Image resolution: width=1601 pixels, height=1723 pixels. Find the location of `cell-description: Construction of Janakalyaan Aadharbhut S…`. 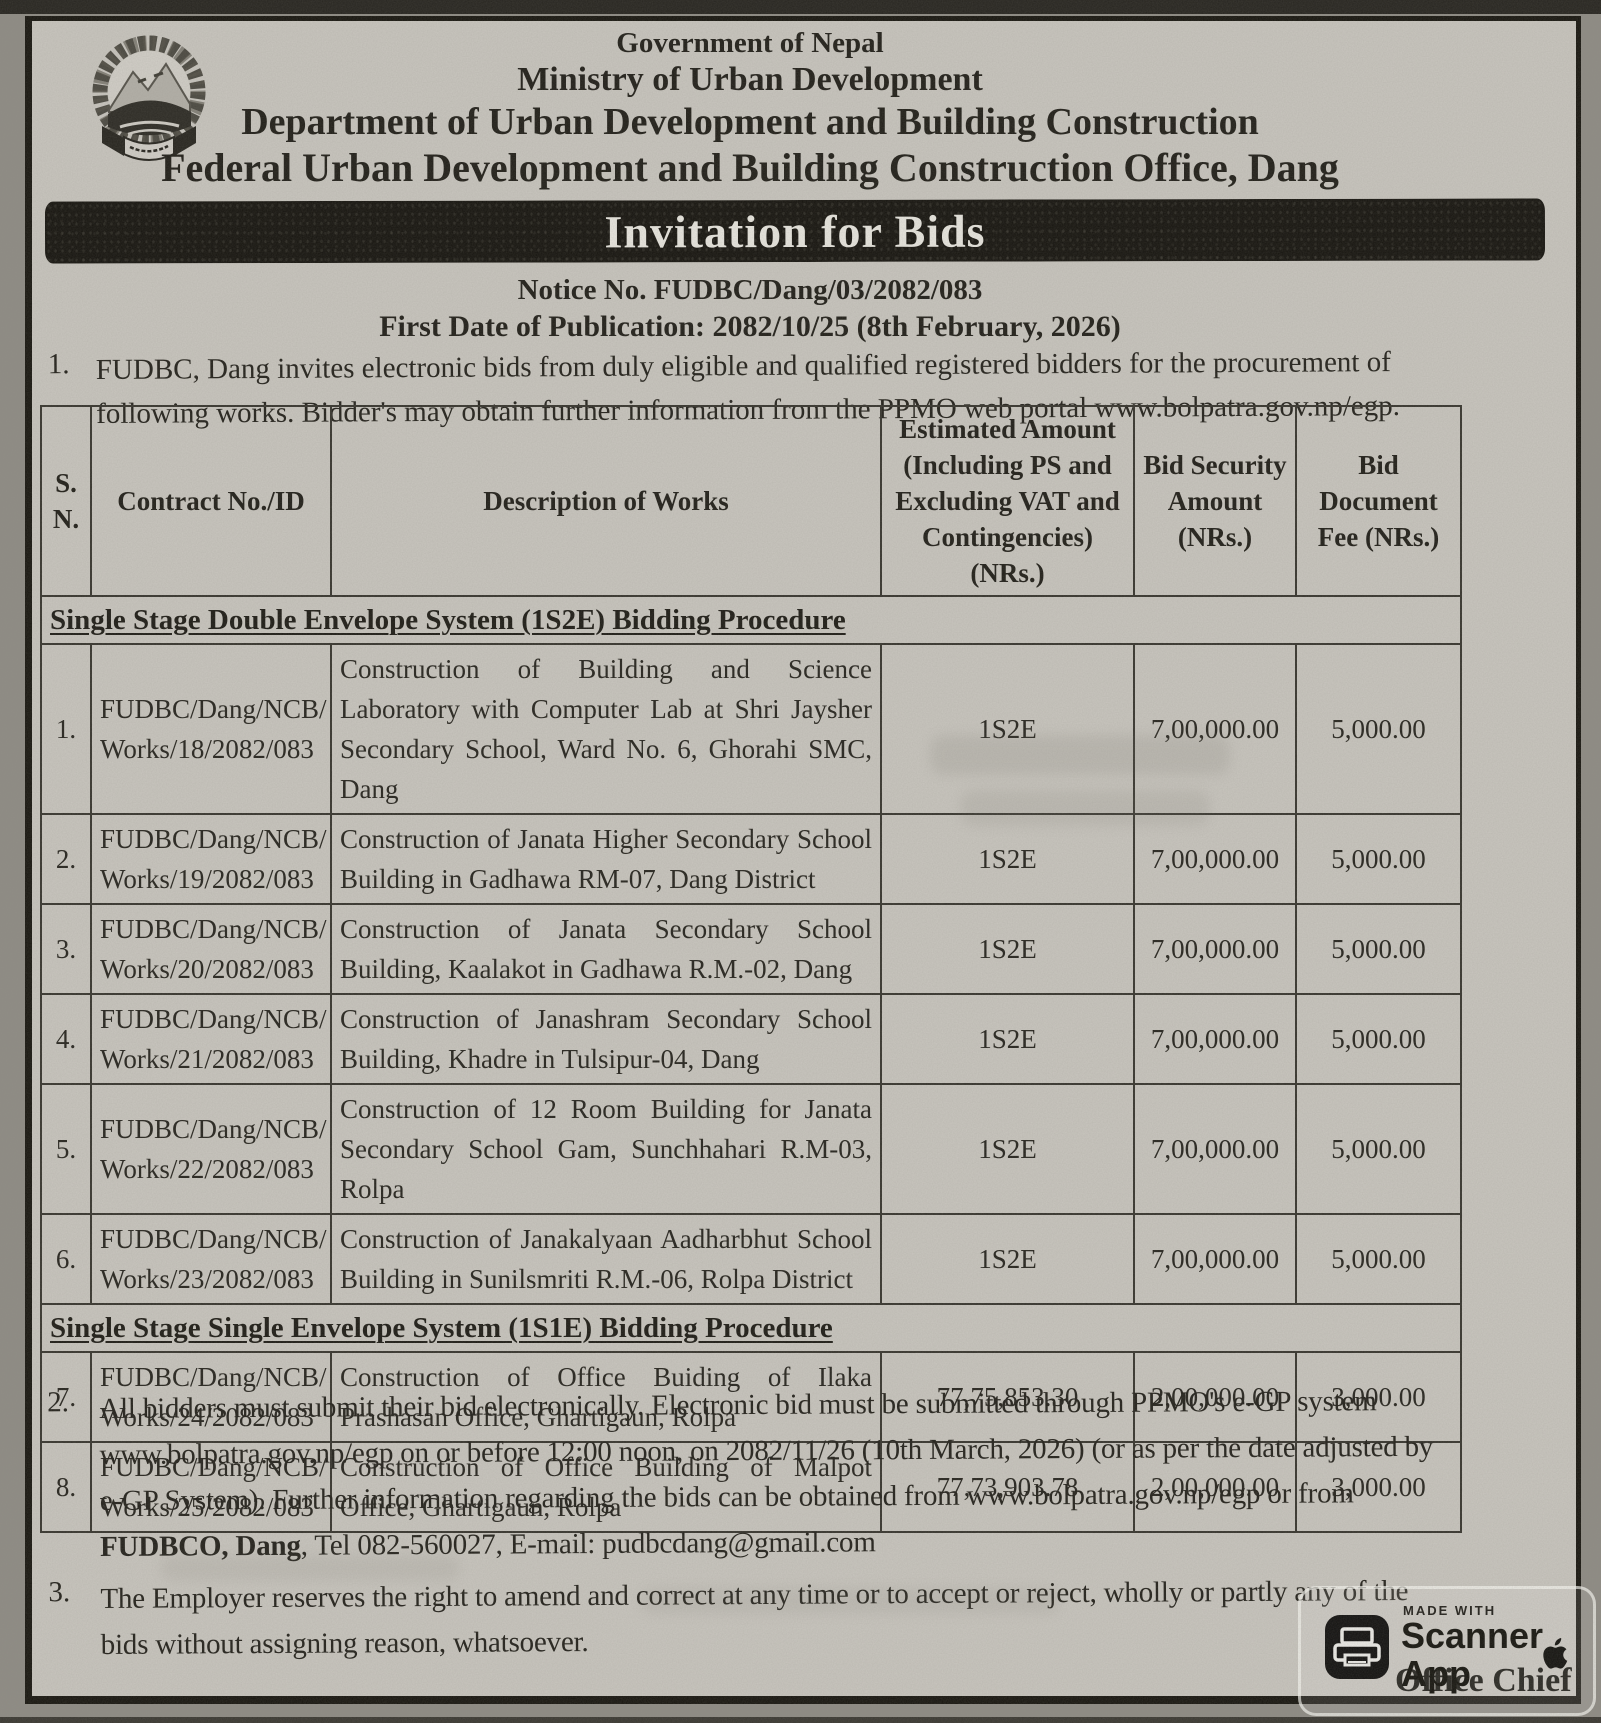

cell-description: Construction of Janakalyaan Aadharbhut S… is located at coordinates (606, 1259).